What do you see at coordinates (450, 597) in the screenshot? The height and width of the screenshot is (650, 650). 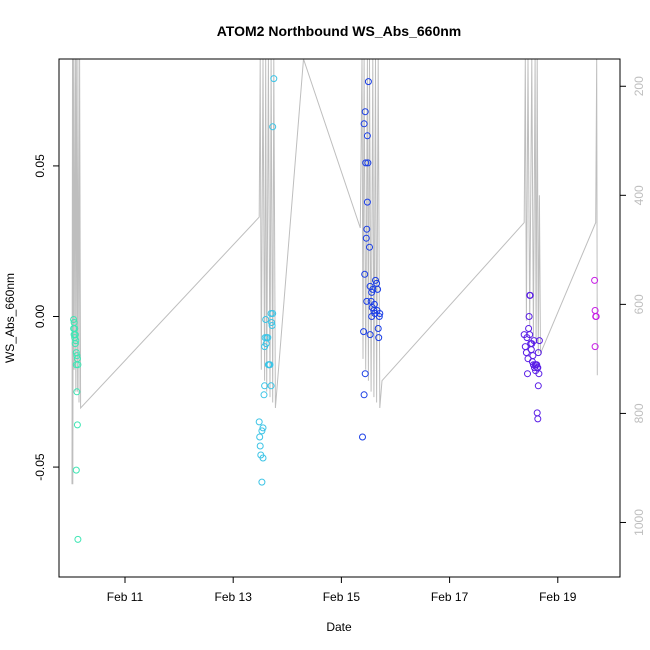 I see `x-tick-label: Feb 17` at bounding box center [450, 597].